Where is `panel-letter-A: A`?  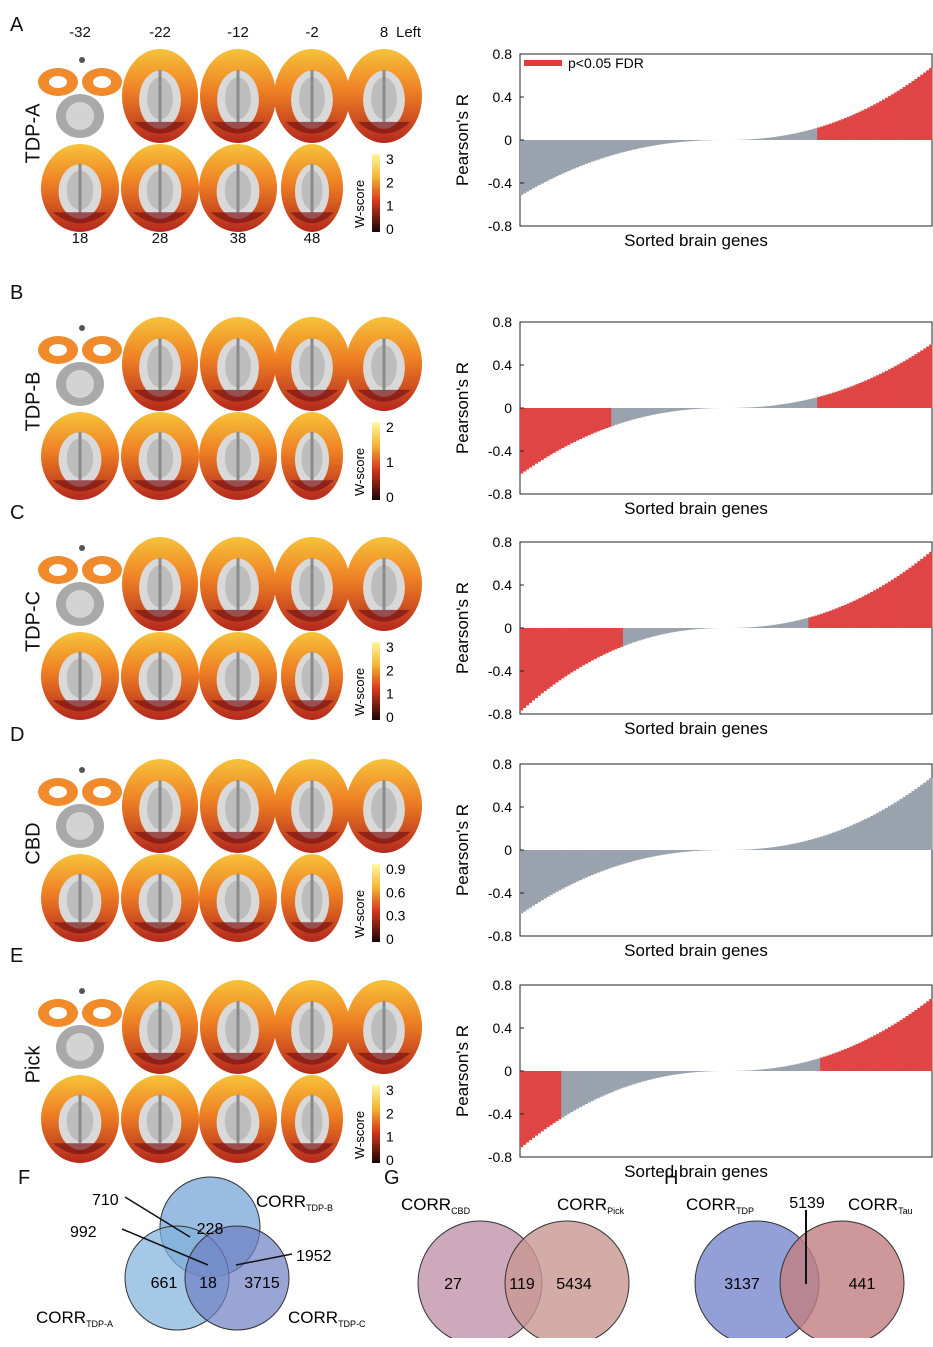 panel-letter-A: A is located at coordinates (17, 25).